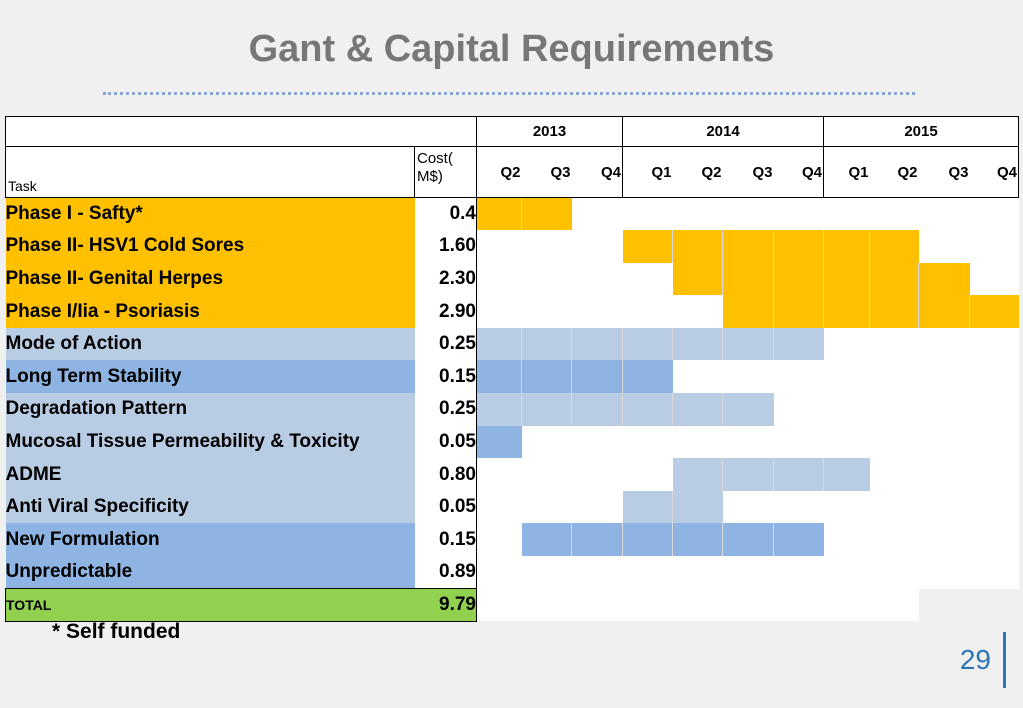 Image resolution: width=1023 pixels, height=708 pixels. What do you see at coordinates (445, 474) in the screenshot?
I see `task-cost: 0.80` at bounding box center [445, 474].